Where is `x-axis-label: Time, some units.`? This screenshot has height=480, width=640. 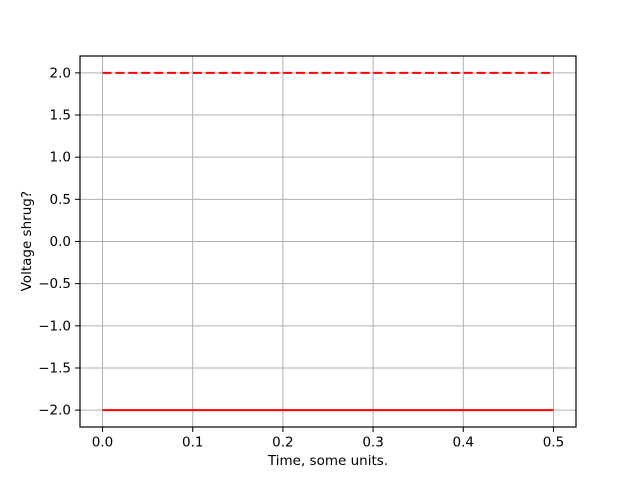
x-axis-label: Time, some units. is located at coordinates (328, 461).